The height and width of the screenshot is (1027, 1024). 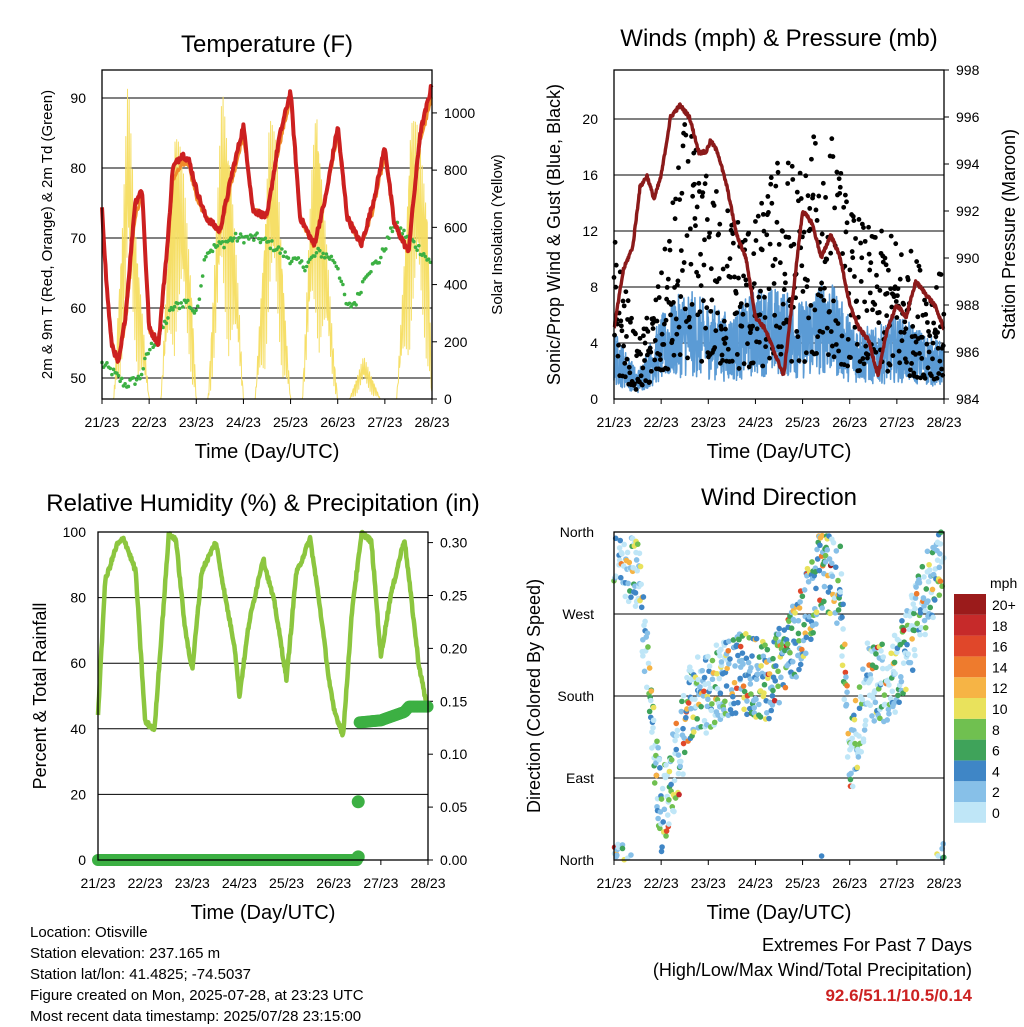 I want to click on x-tick-label: 21/23, so click(x=613, y=422).